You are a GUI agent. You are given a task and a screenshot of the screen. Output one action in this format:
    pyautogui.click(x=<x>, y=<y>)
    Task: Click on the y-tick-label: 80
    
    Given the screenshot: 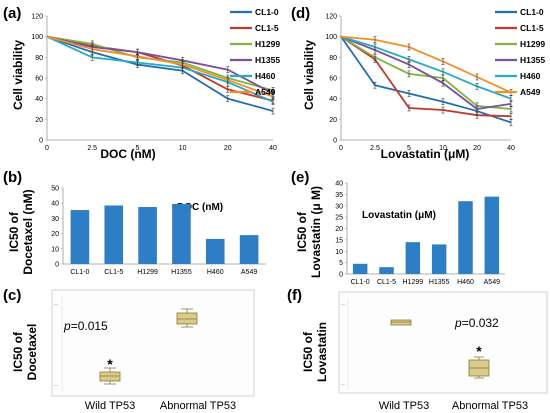 What is the action you would take?
    pyautogui.click(x=39, y=58)
    